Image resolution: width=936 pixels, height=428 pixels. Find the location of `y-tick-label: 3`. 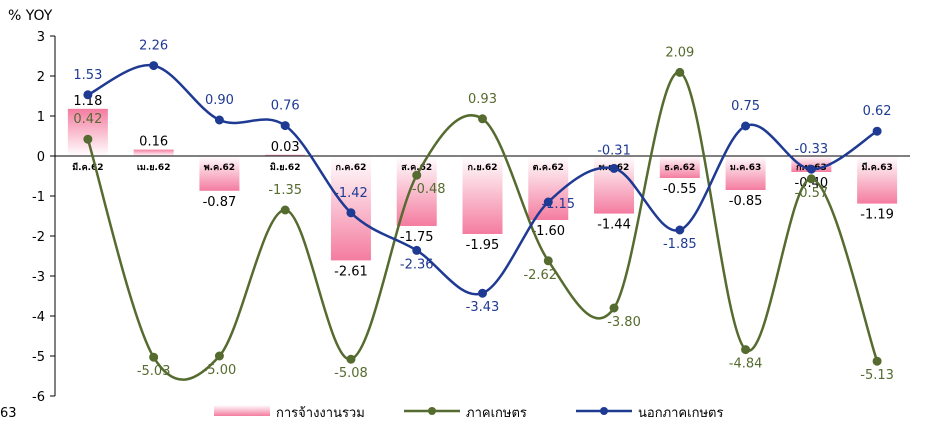

y-tick-label: 3 is located at coordinates (41, 37).